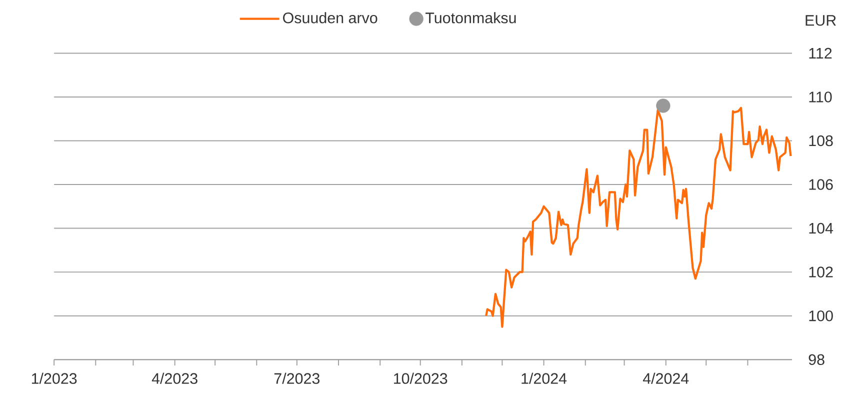 The height and width of the screenshot is (401, 859). Describe the element at coordinates (175, 378) in the screenshot. I see `x-tick-label: 4/2023` at that location.